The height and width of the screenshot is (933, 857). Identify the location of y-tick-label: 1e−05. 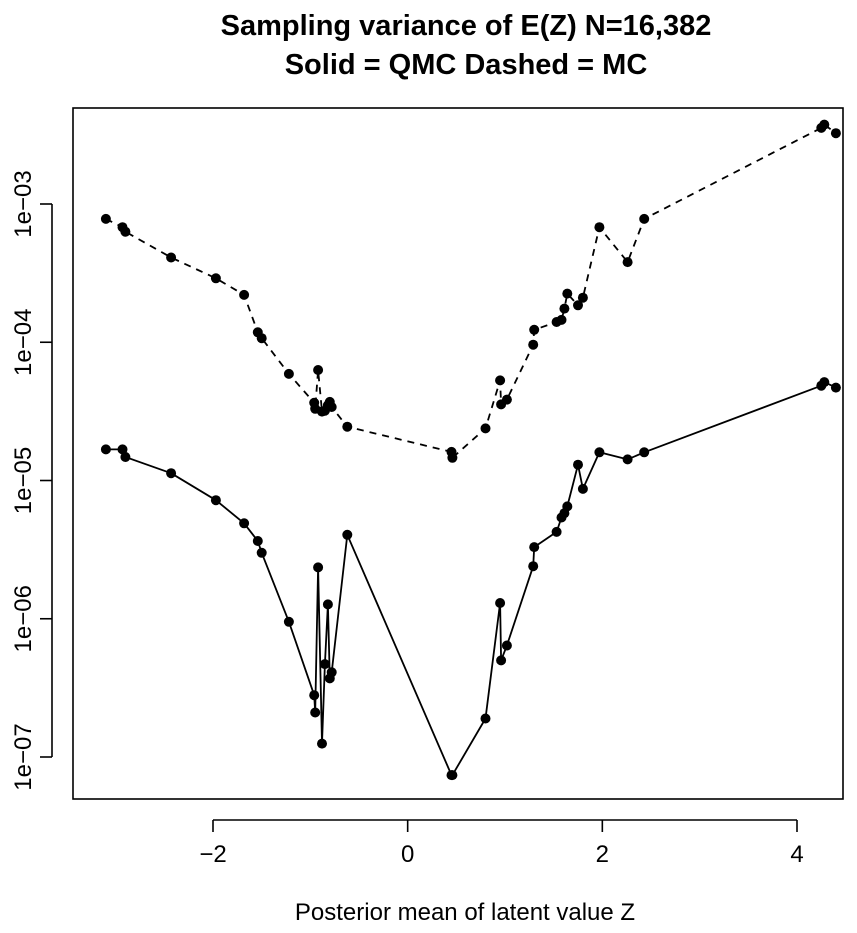
(23, 480).